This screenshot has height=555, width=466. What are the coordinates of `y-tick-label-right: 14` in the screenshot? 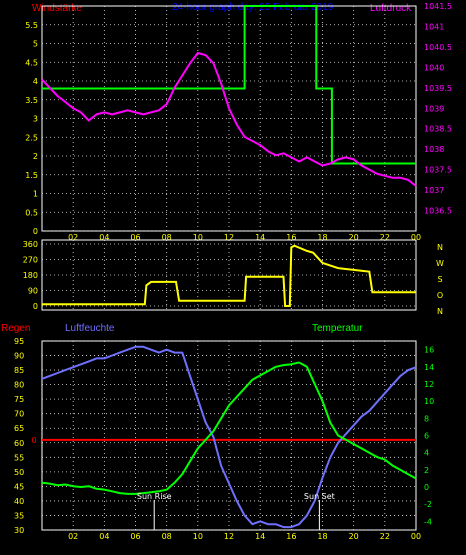 It's located at (429, 367).